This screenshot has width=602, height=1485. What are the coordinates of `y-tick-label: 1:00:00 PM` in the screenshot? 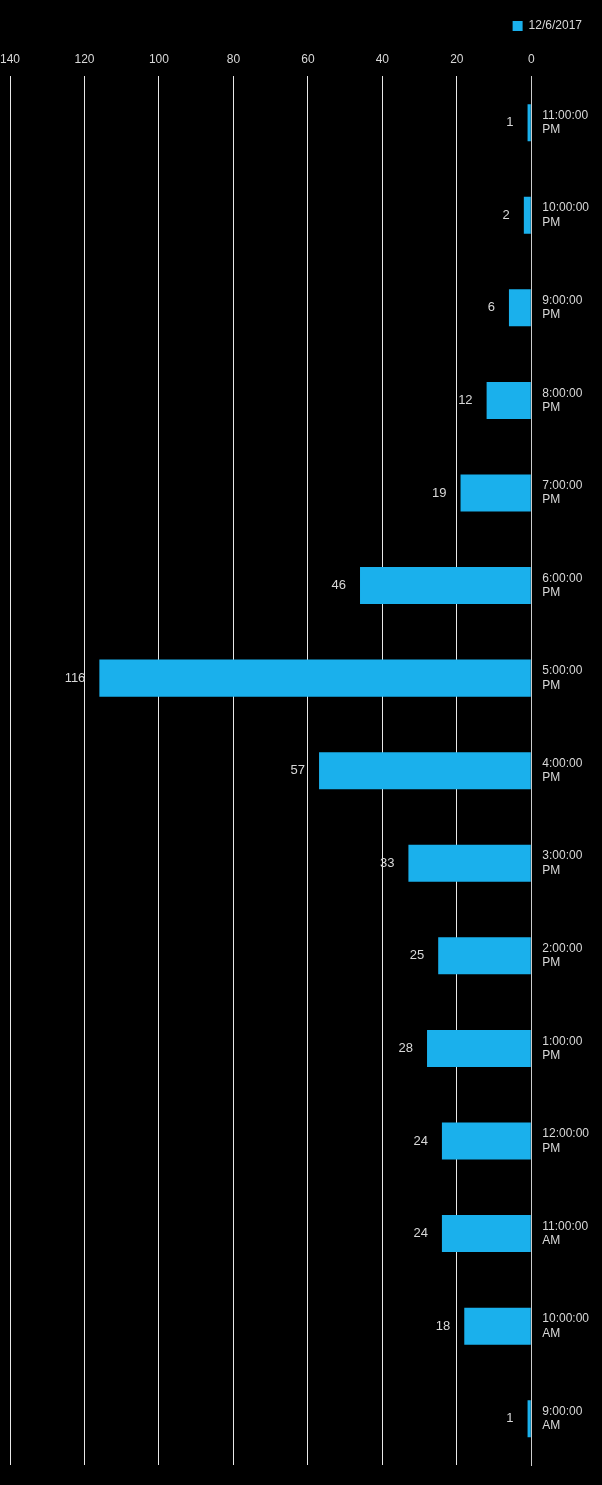 It's located at (562, 1047).